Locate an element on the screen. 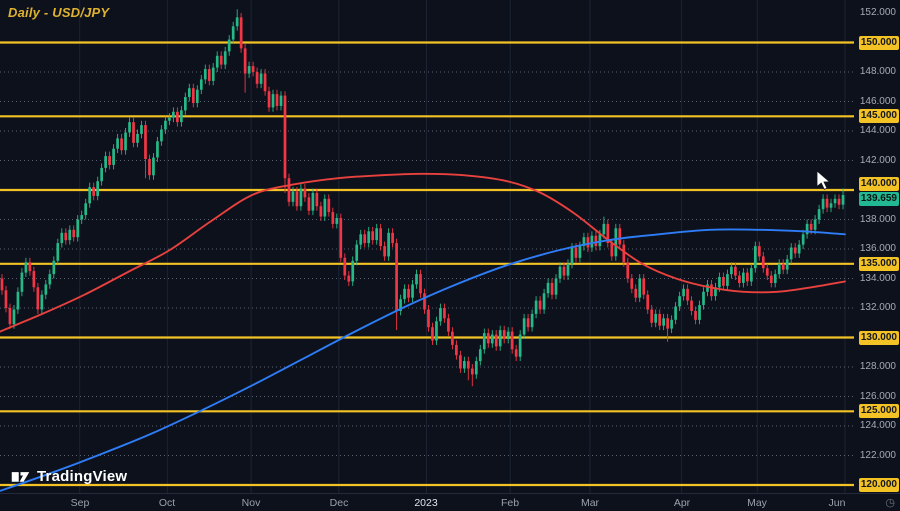 Image resolution: width=900 pixels, height=511 pixels. price-tick-label: 136.000 is located at coordinates (877, 248).